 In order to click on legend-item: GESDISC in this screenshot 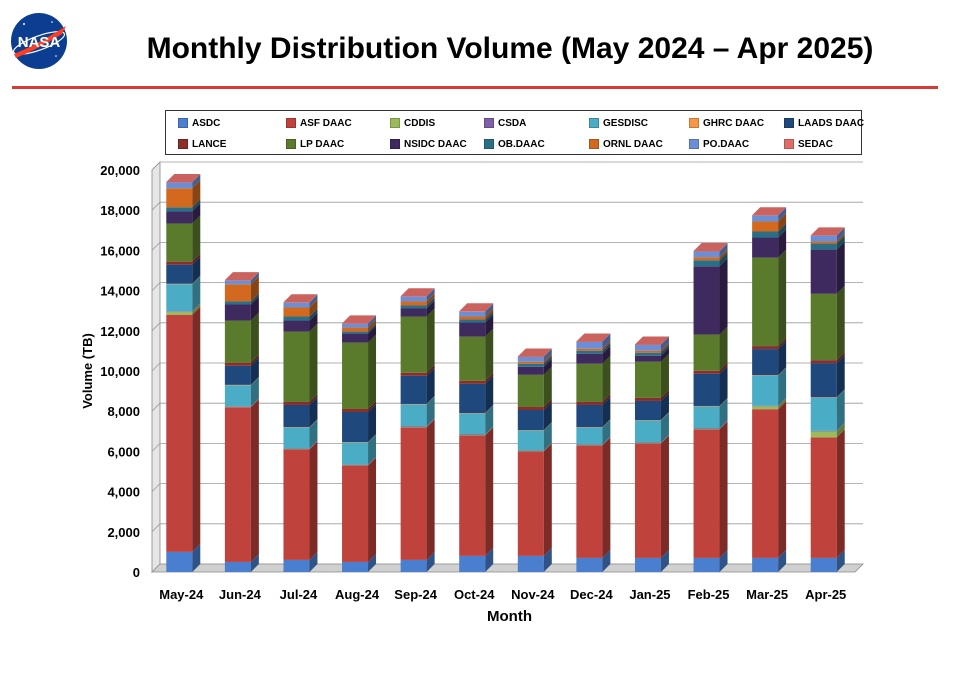, I will do `click(618, 123)`.